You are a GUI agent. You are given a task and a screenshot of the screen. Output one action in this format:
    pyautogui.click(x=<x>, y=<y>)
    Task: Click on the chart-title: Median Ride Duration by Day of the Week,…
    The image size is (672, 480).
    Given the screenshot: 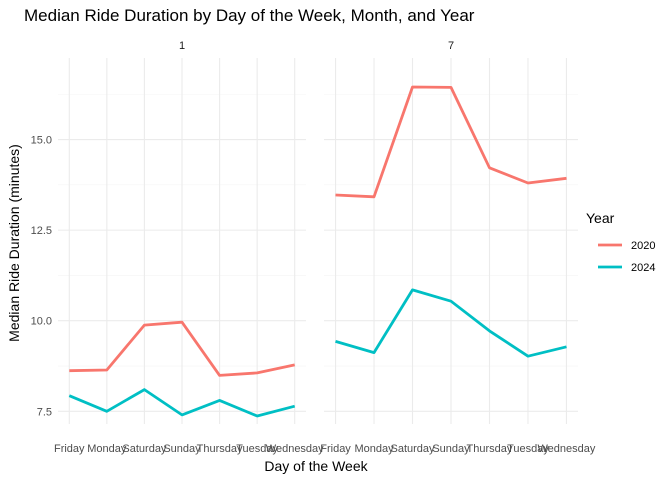 What is the action you would take?
    pyautogui.click(x=249, y=15)
    